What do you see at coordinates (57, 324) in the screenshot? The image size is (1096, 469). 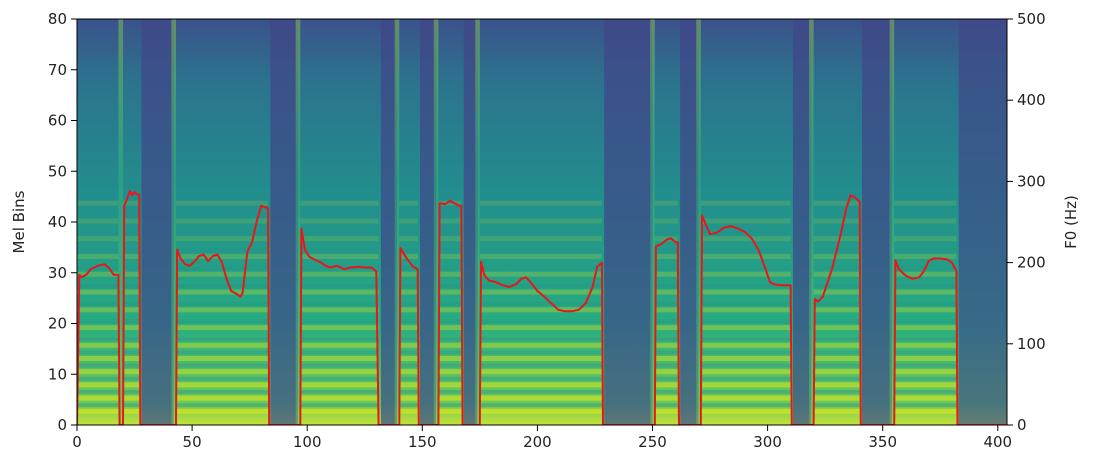 I see `y-tick-label: 20` at bounding box center [57, 324].